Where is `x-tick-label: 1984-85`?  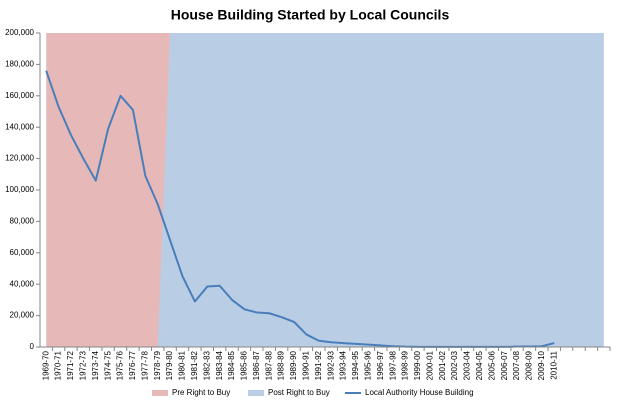
x-tick-label: 1984-85 is located at coordinates (231, 365).